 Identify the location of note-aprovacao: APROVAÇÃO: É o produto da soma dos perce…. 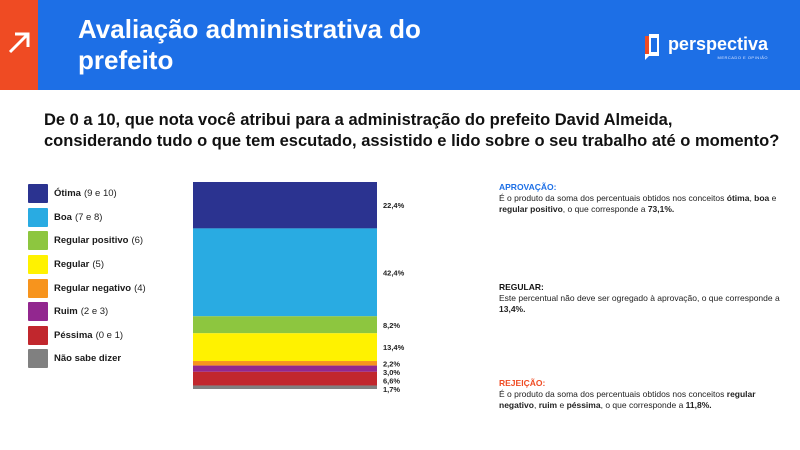
(641, 198).